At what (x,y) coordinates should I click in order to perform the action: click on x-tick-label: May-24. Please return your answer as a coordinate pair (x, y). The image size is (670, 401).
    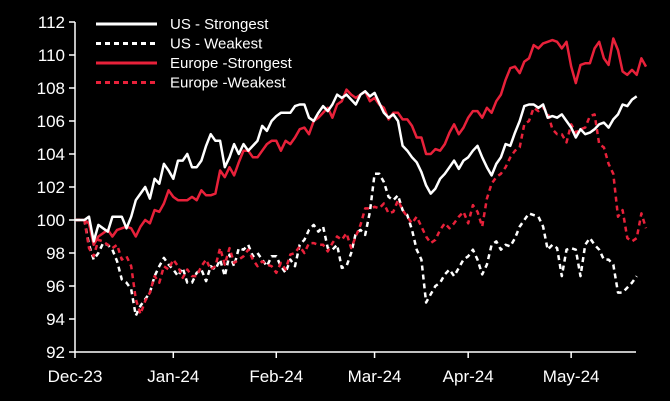
    Looking at the image, I should click on (571, 376).